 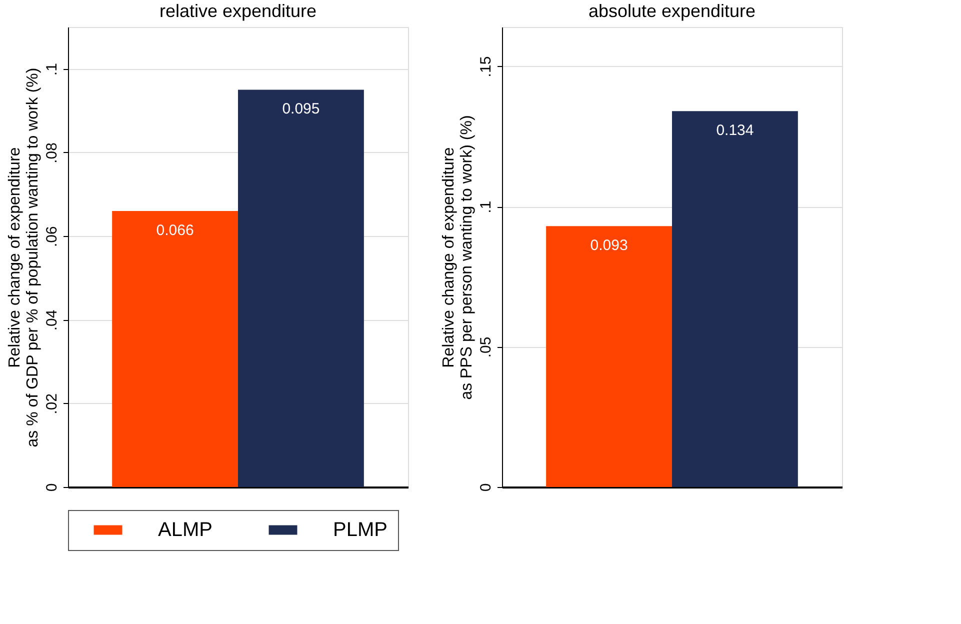 I want to click on data-label: 0.095, so click(x=301, y=109).